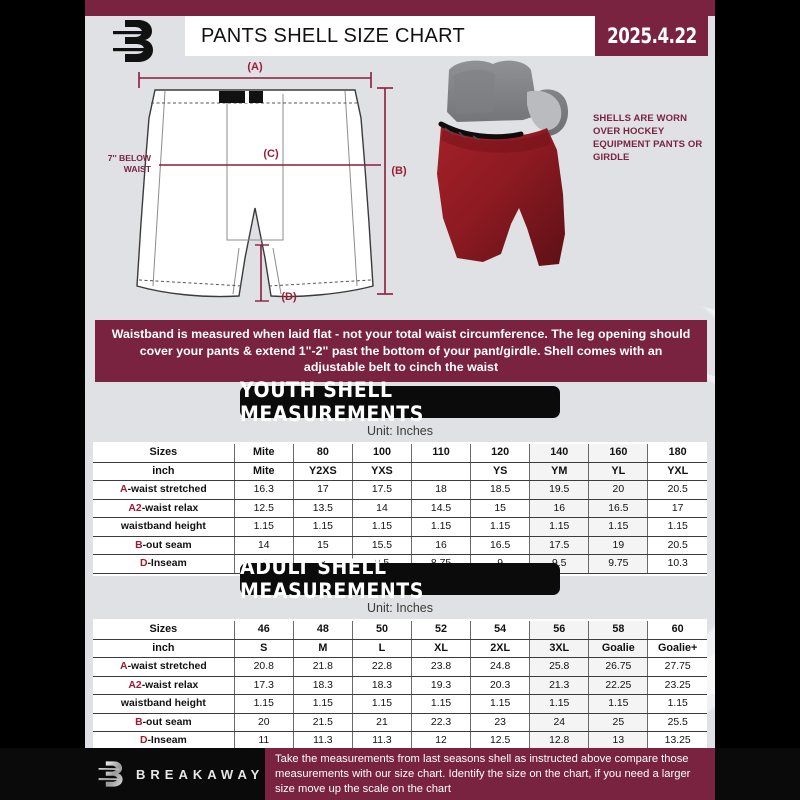  I want to click on table-cell: 18.5, so click(500, 490).